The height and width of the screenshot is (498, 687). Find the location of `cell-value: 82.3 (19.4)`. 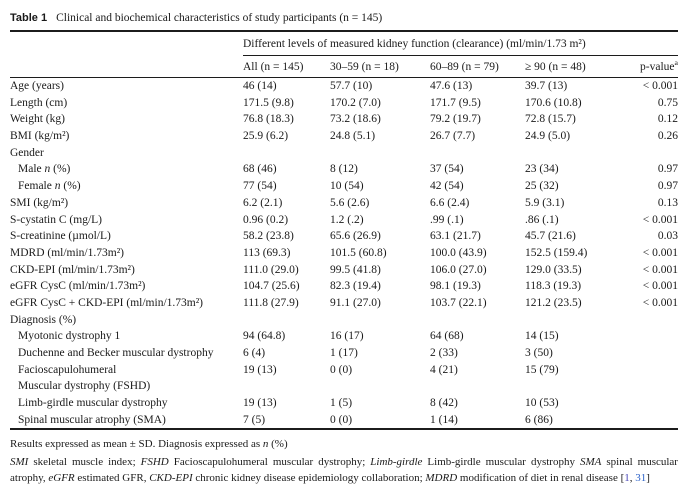

cell-value: 82.3 (19.4) is located at coordinates (355, 286).